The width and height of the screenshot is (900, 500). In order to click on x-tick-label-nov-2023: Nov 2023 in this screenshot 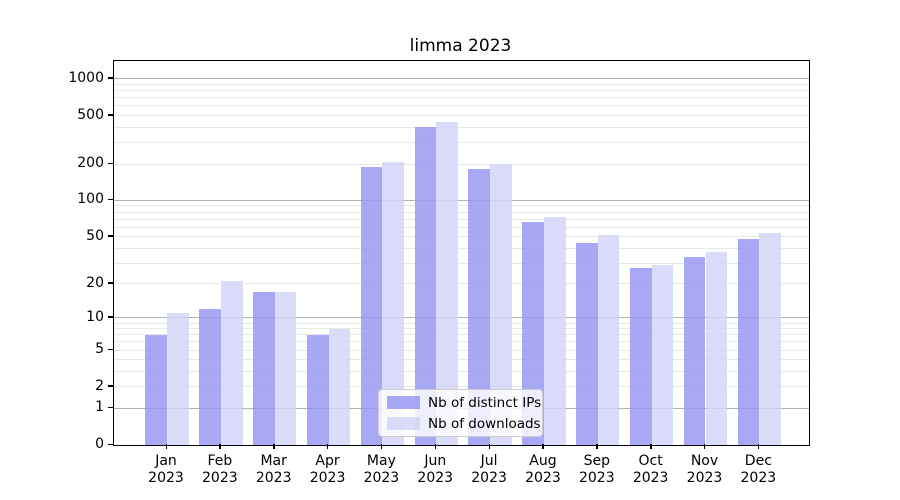, I will do `click(704, 469)`.